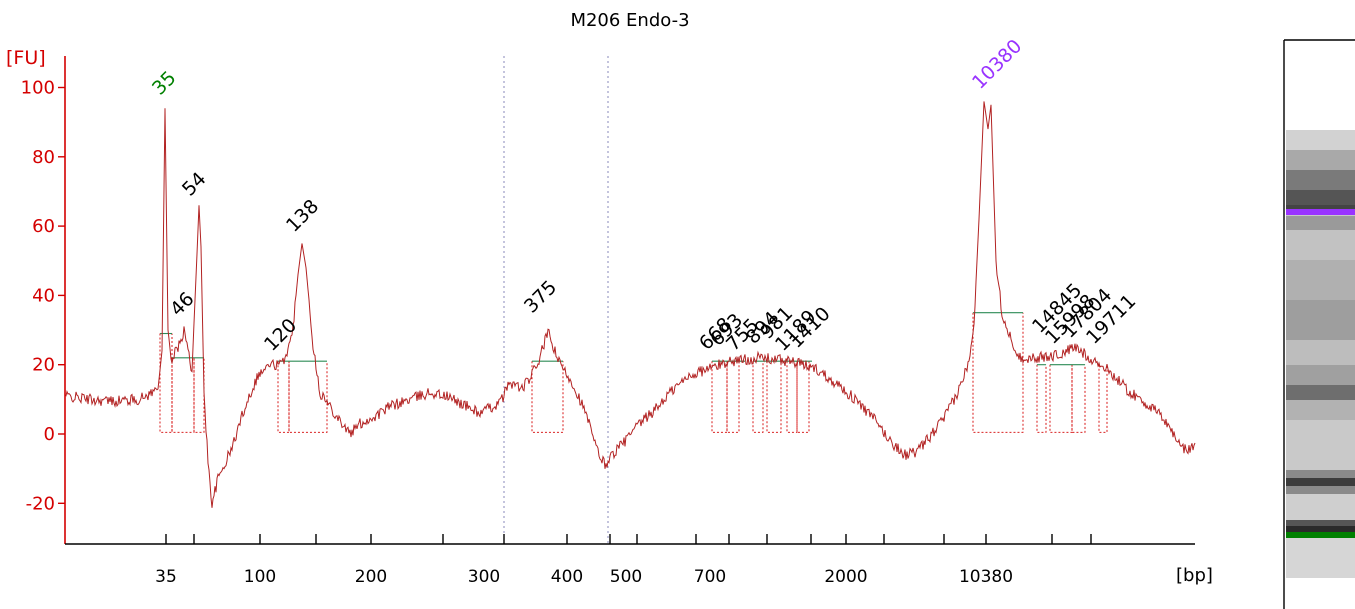 The height and width of the screenshot is (609, 1355). Describe the element at coordinates (38, 88) in the screenshot. I see `y-tick-label: 100` at that location.